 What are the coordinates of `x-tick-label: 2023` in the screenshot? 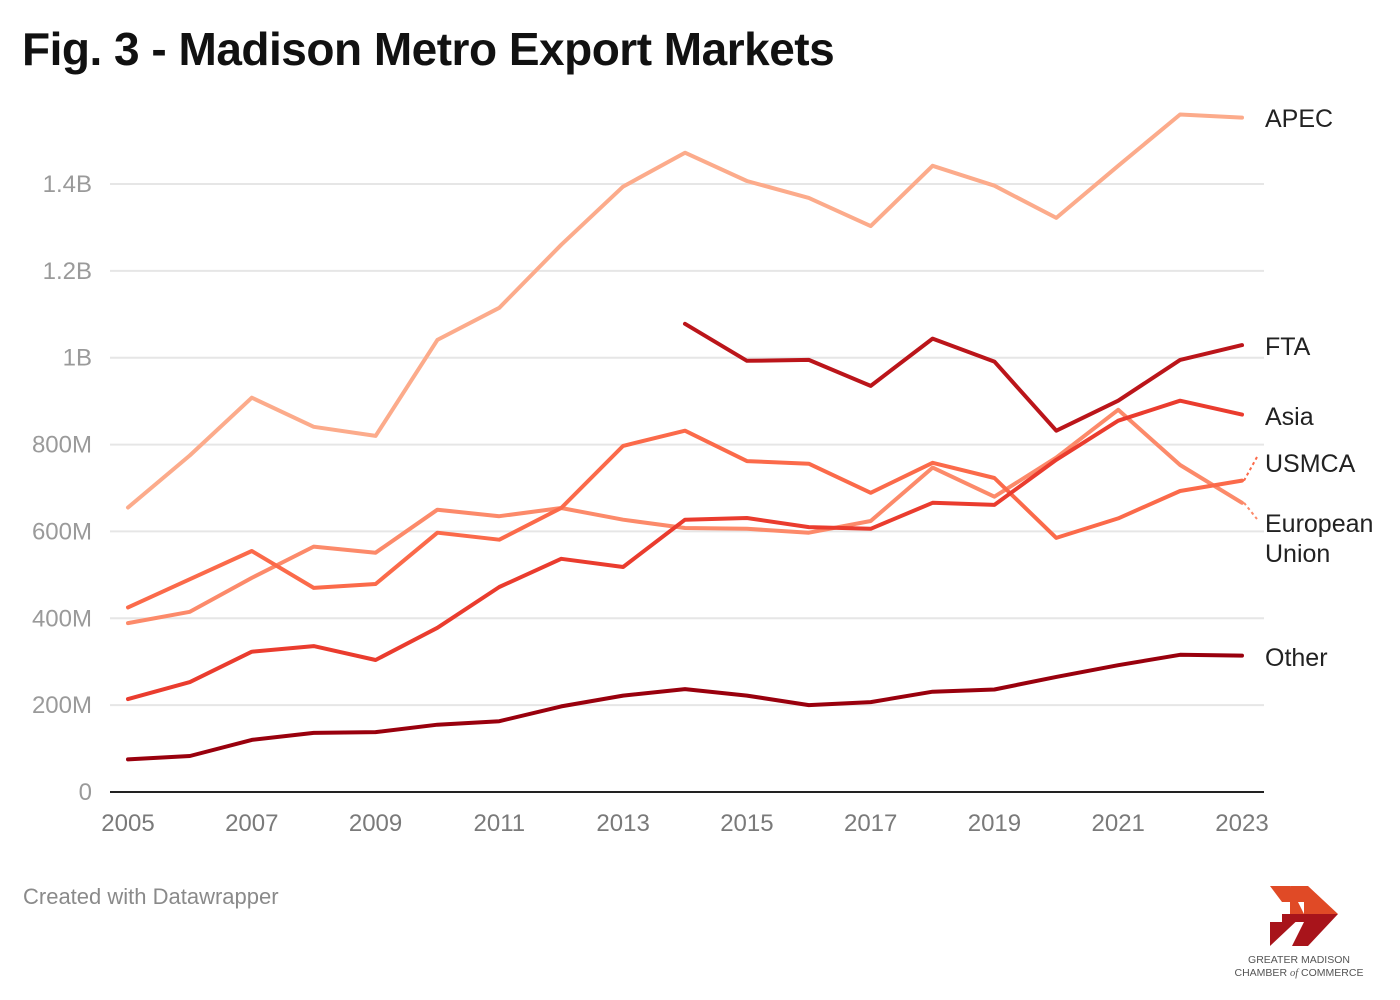 It's located at (1241, 823).